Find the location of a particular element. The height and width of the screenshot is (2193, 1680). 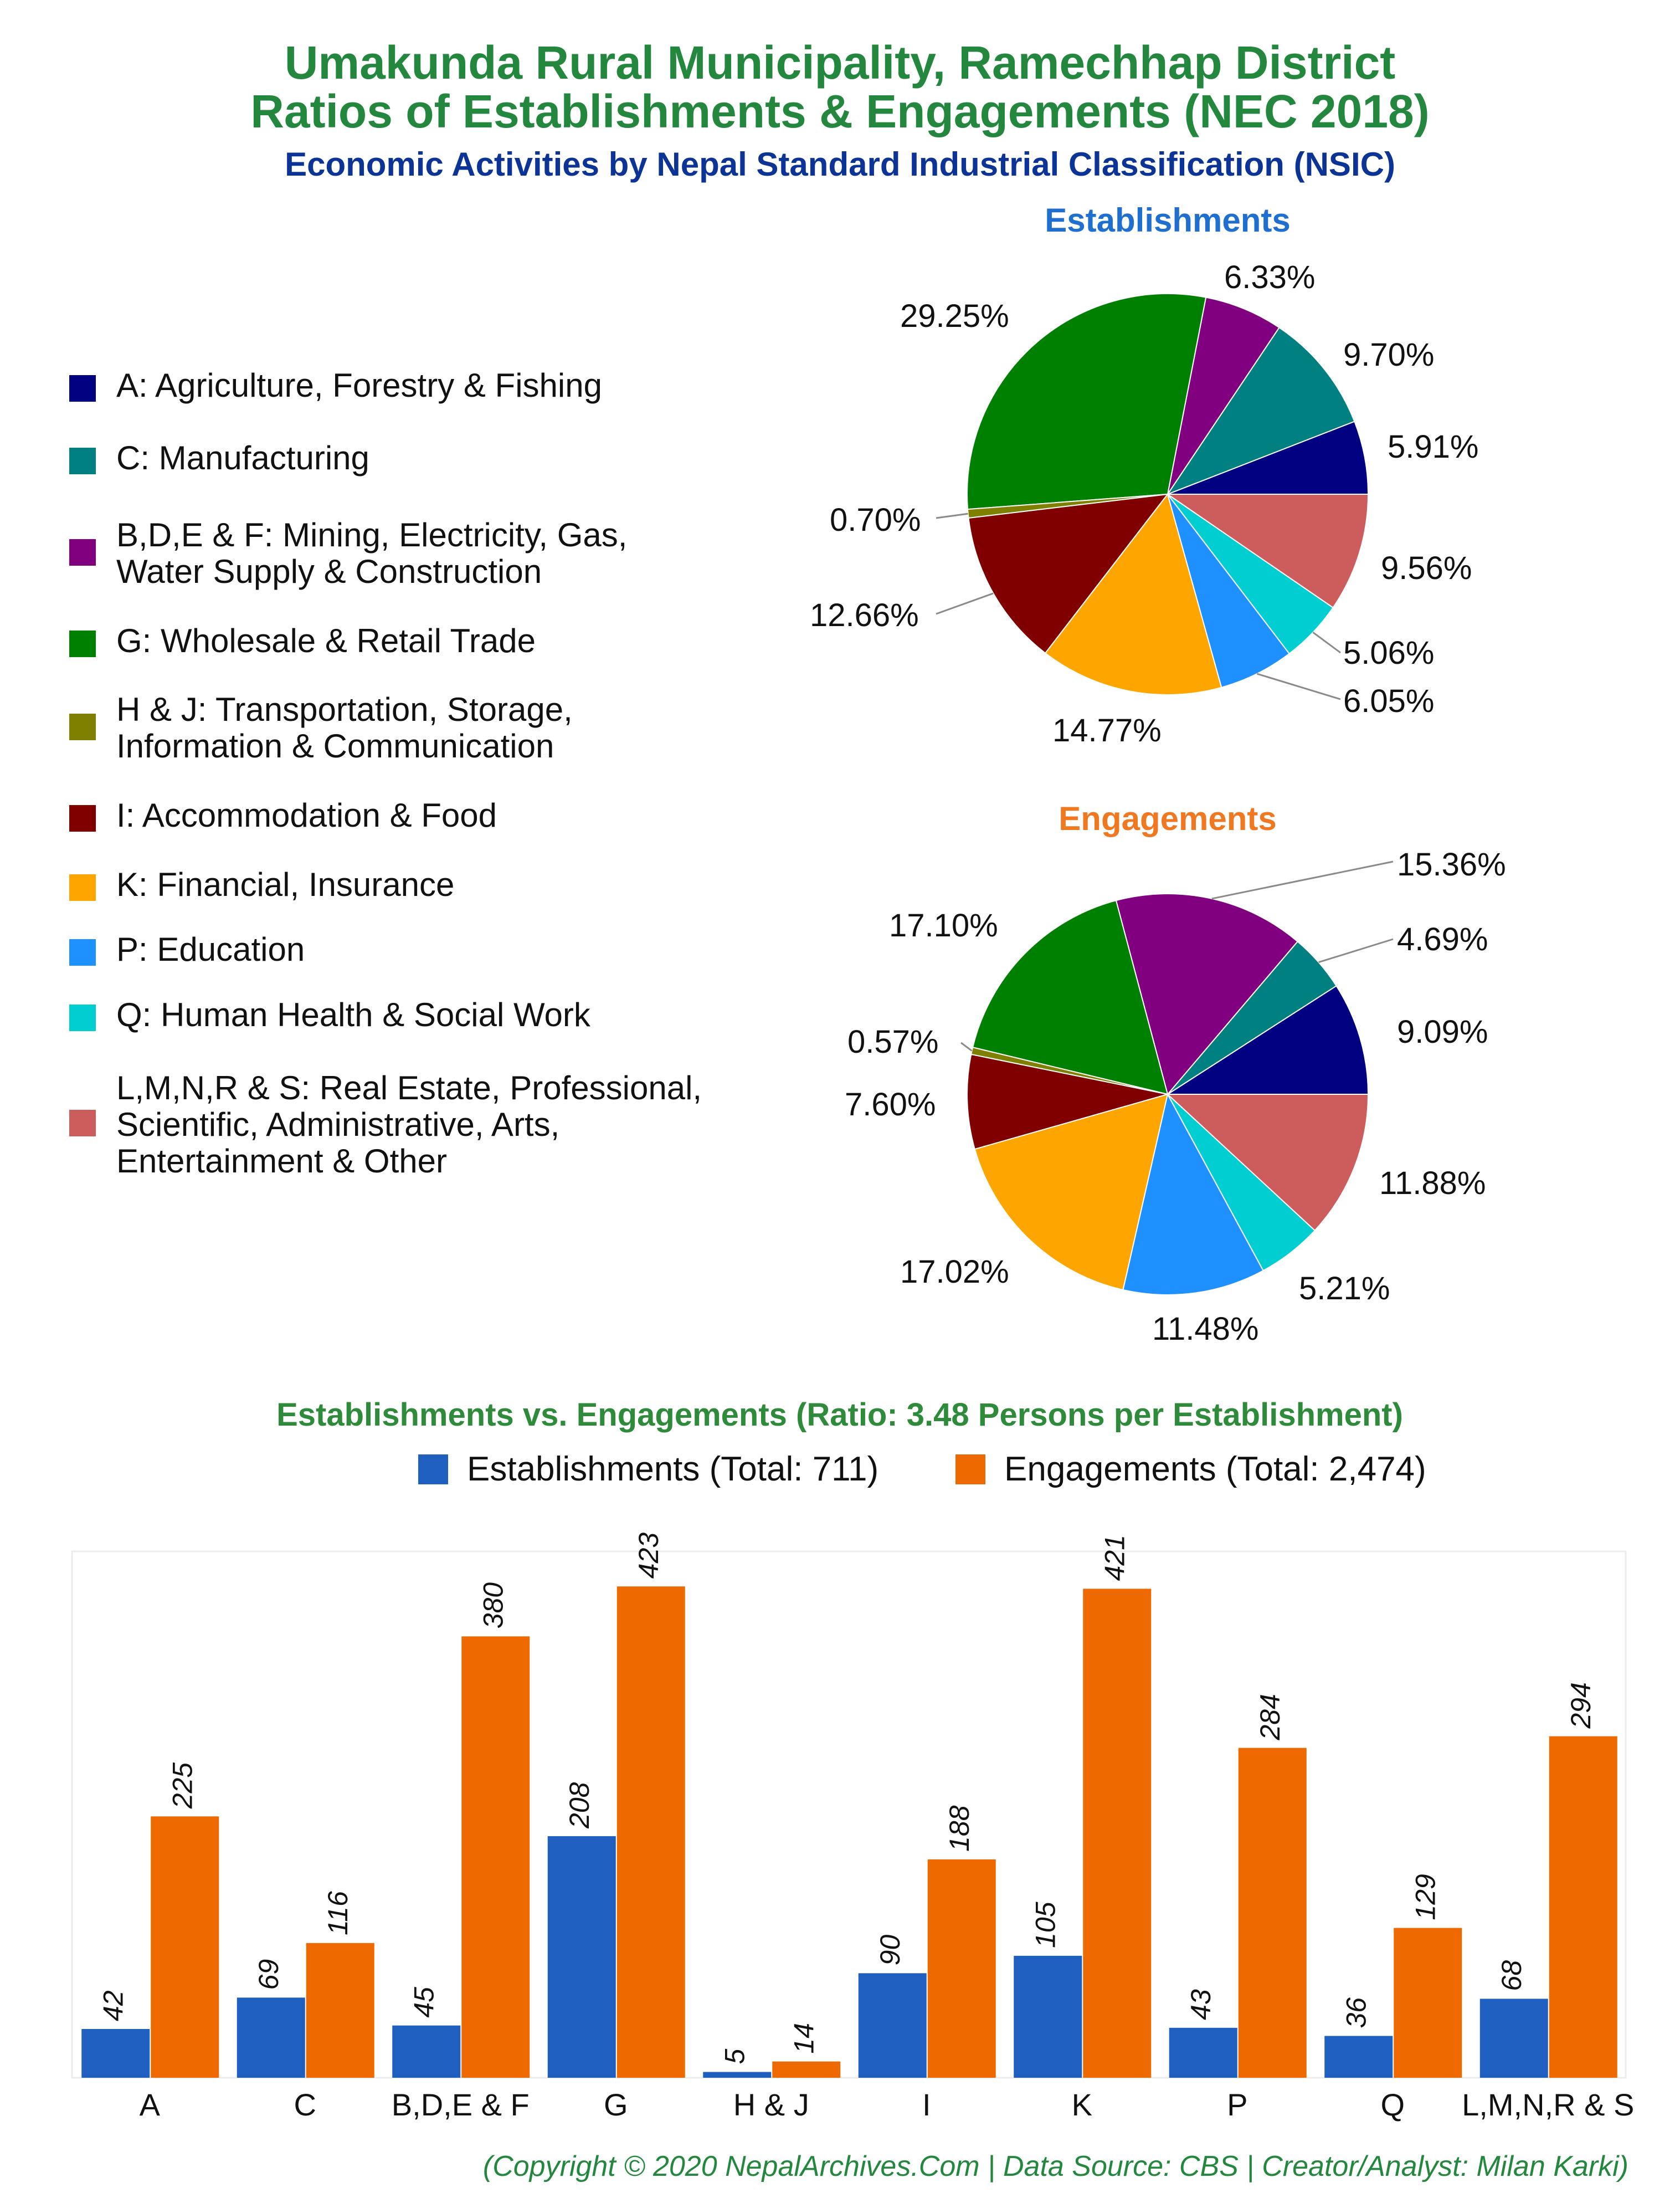

bar-legend-swatch-establishments is located at coordinates (433, 1469).